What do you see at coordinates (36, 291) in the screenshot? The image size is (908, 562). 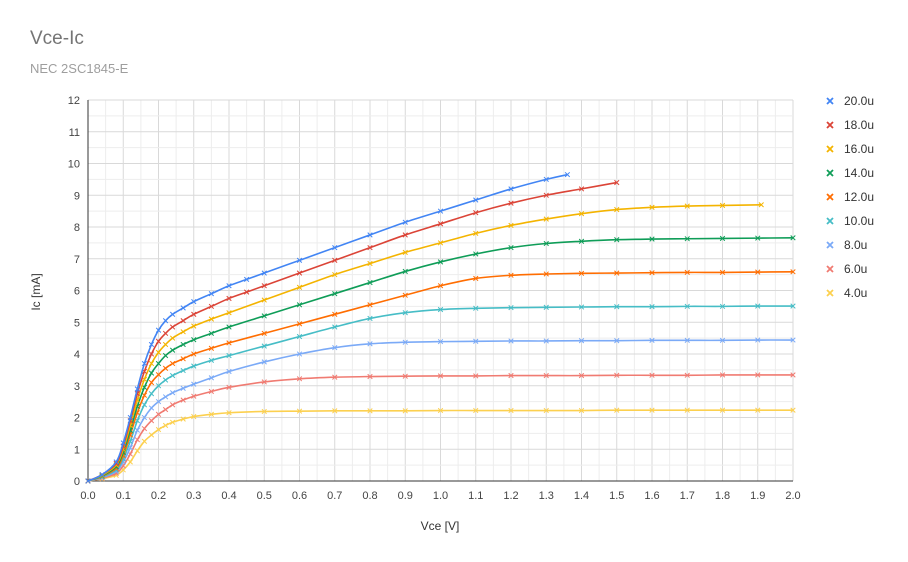 I see `y-axis-label: Ic [mA]` at bounding box center [36, 291].